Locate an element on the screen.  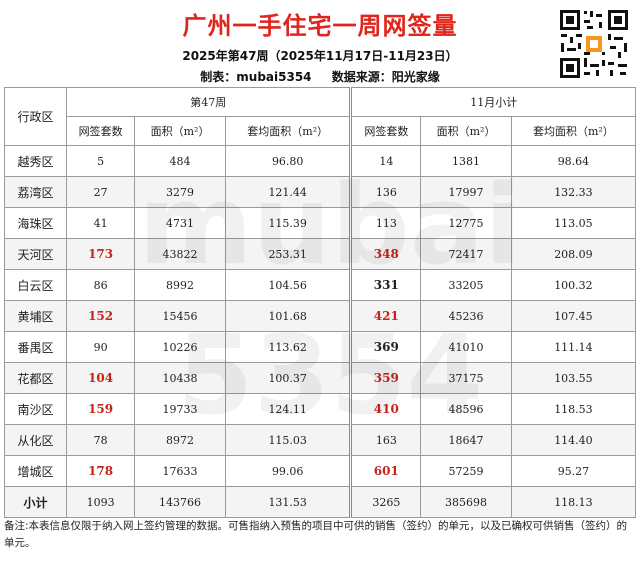
m-avg-cell: 107.45 is located at coordinates (573, 316).